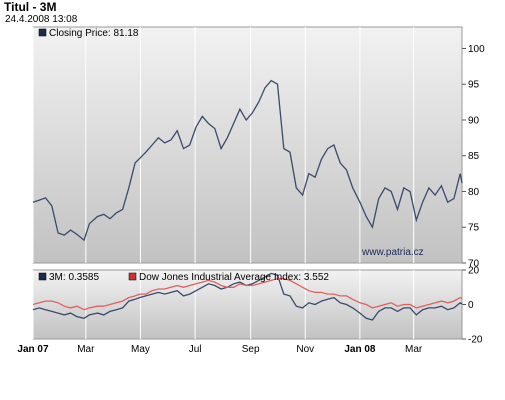 This screenshot has height=400, width=505. I want to click on y-tick-label: 100, so click(476, 49).